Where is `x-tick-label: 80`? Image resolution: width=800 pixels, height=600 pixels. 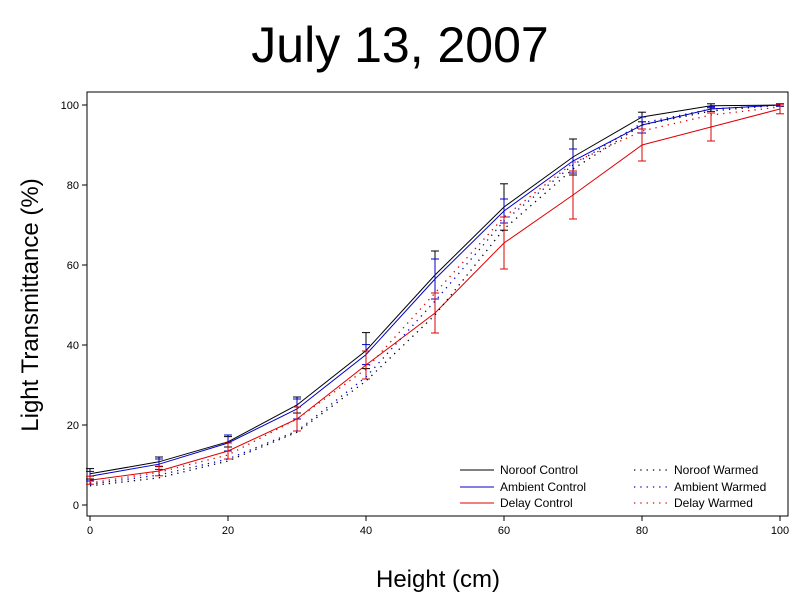 x-tick-label: 80 is located at coordinates (642, 531).